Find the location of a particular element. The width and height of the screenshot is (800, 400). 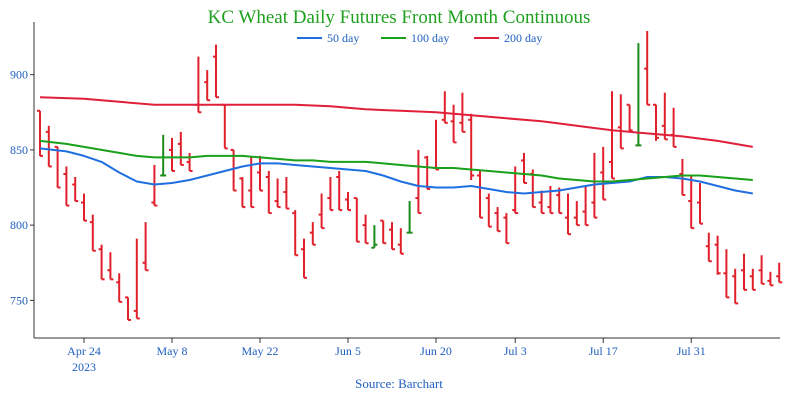

y-tick-label-850: 850 is located at coordinates (19, 150).